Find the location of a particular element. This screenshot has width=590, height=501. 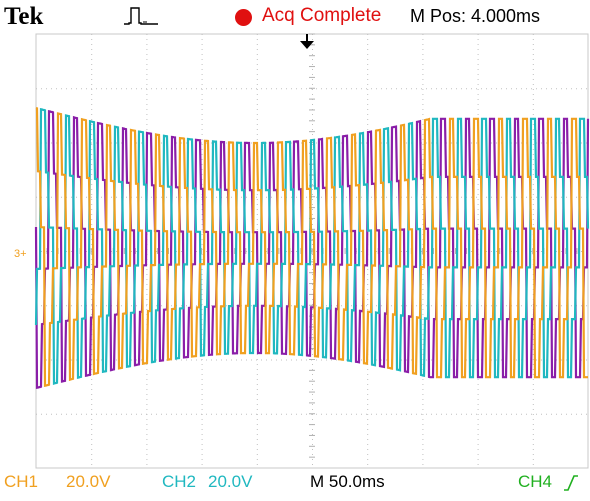

acquisition-status: Acq Complete is located at coordinates (322, 15).